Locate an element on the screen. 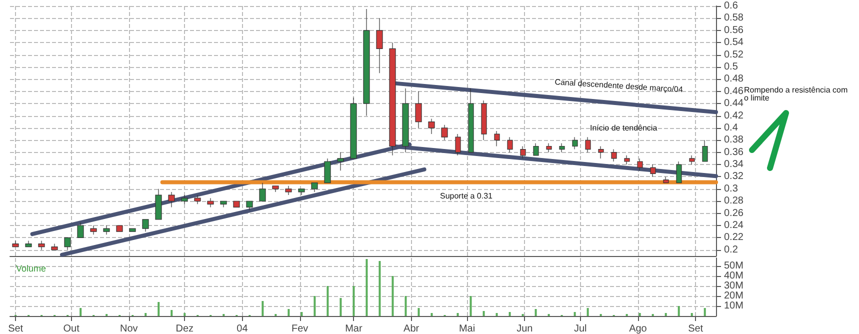 The width and height of the screenshot is (859, 334). y-tick-label: 0.46 is located at coordinates (734, 91).